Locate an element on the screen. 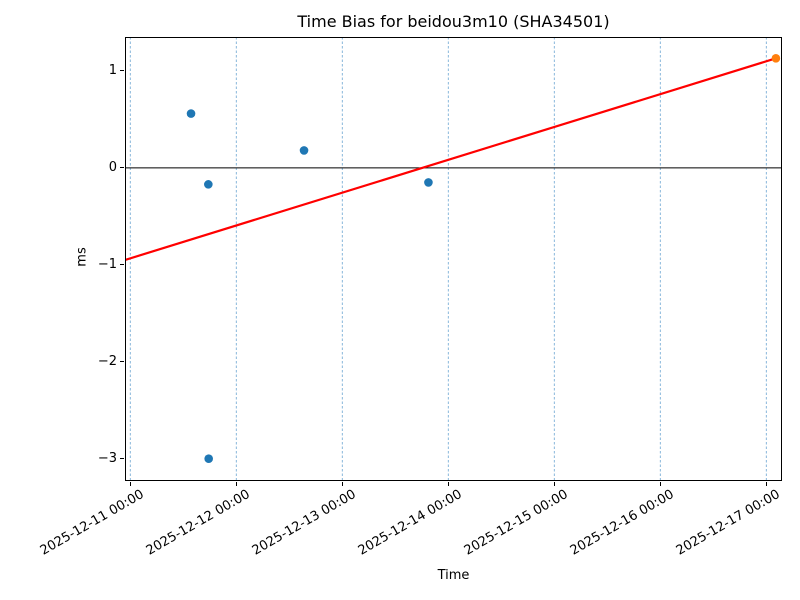  y-tick-label: 1 is located at coordinates (112, 70).